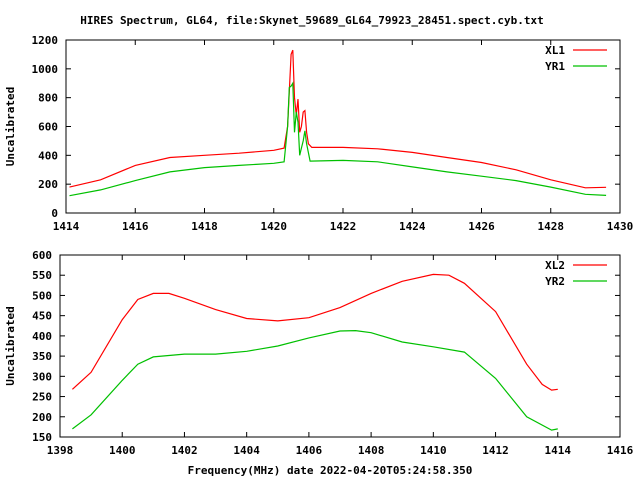 Image resolution: width=640 pixels, height=480 pixels. I want to click on x-tick-label: 1424, so click(412, 226).